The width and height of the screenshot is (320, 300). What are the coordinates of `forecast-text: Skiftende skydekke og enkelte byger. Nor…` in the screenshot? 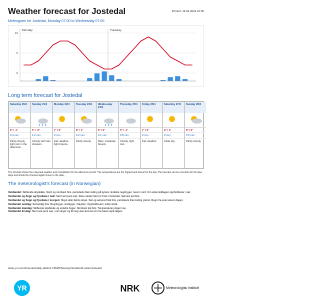 It's located at (80, 208).